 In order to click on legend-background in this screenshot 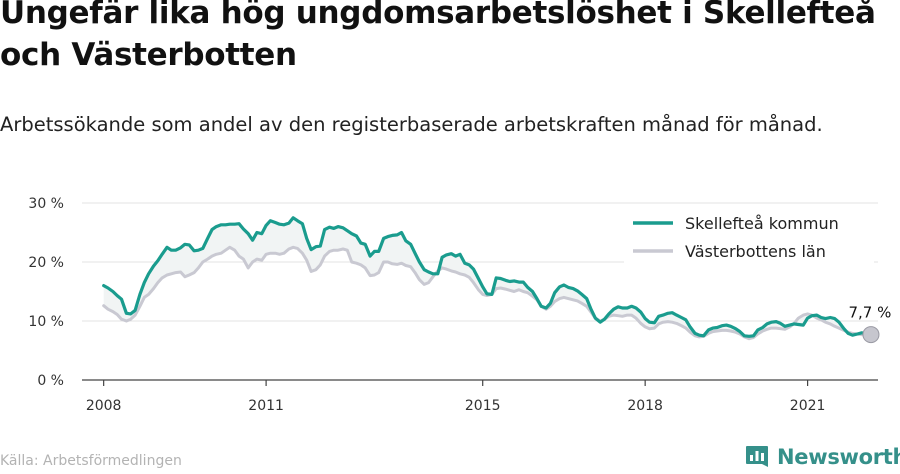, I will do `click(749, 237)`.